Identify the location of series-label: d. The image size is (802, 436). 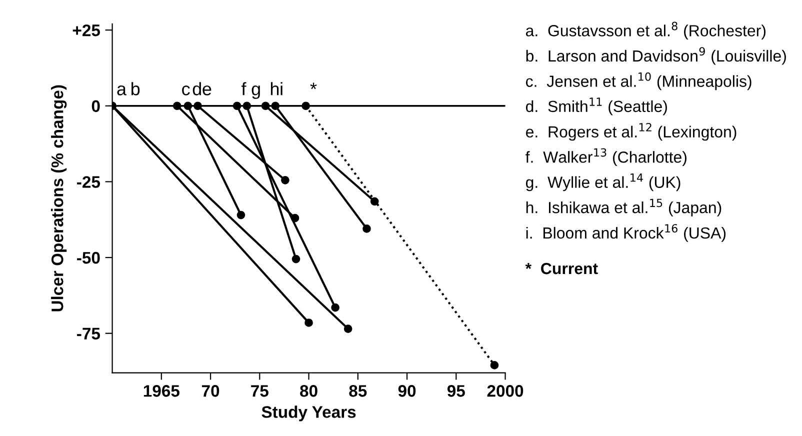
(196, 89).